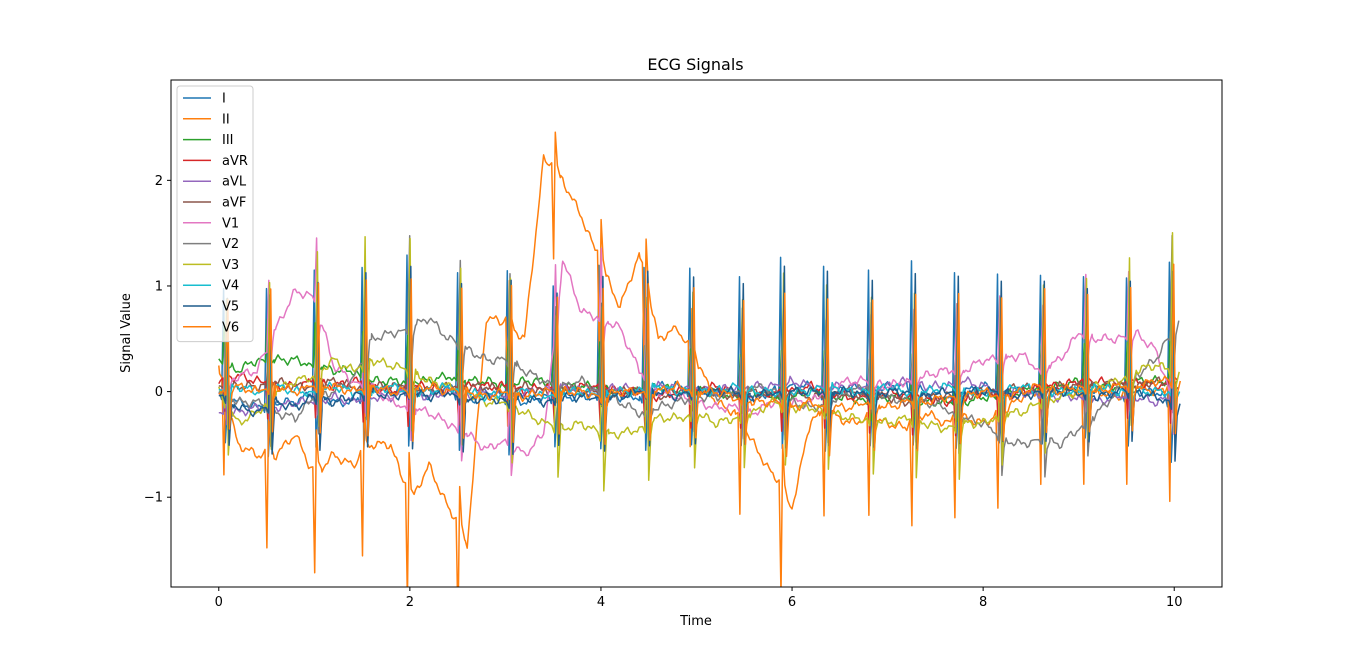  What do you see at coordinates (695, 621) in the screenshot?
I see `x-axis-label: Time` at bounding box center [695, 621].